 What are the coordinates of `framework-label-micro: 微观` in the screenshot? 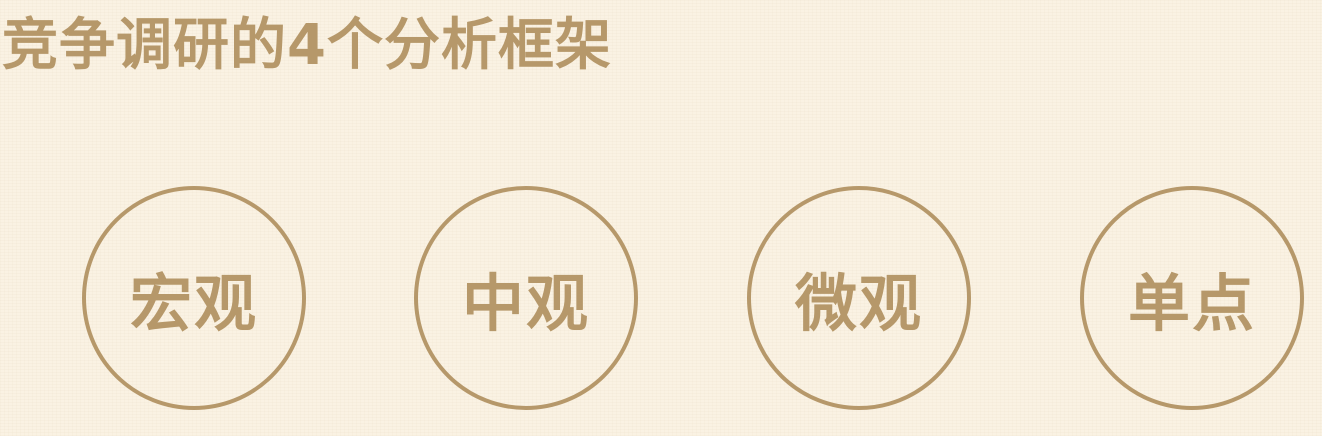 It's located at (858, 303).